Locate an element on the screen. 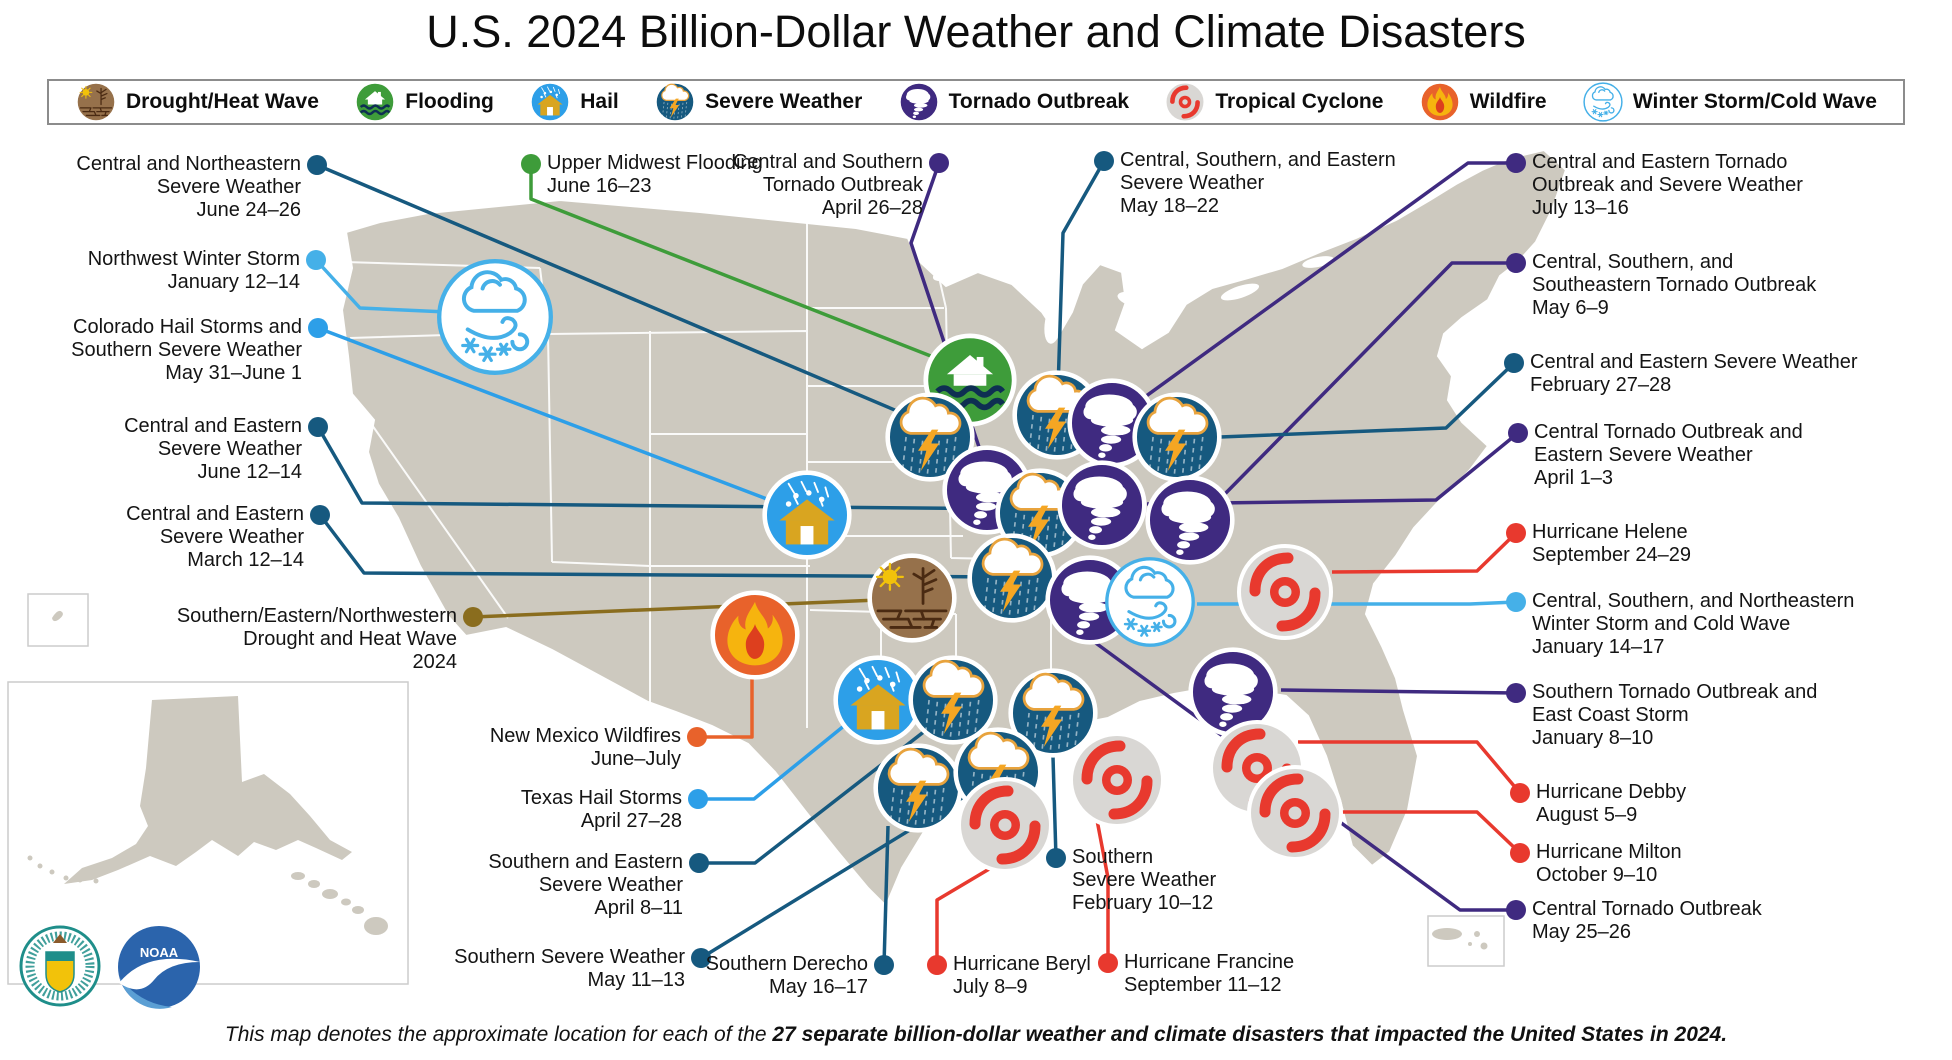 Image resolution: width=1952 pixels, height=1060 pixels. legend-label: Flooding is located at coordinates (449, 101).